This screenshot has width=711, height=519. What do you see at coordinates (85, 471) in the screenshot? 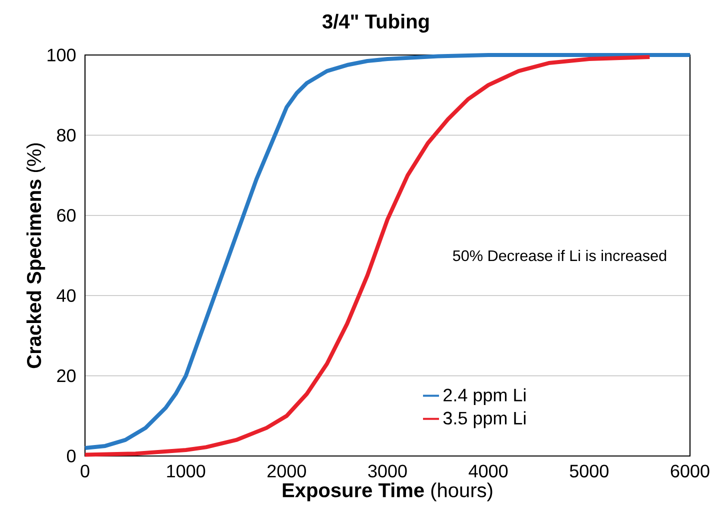
I see `x-tick-label: 0` at bounding box center [85, 471].